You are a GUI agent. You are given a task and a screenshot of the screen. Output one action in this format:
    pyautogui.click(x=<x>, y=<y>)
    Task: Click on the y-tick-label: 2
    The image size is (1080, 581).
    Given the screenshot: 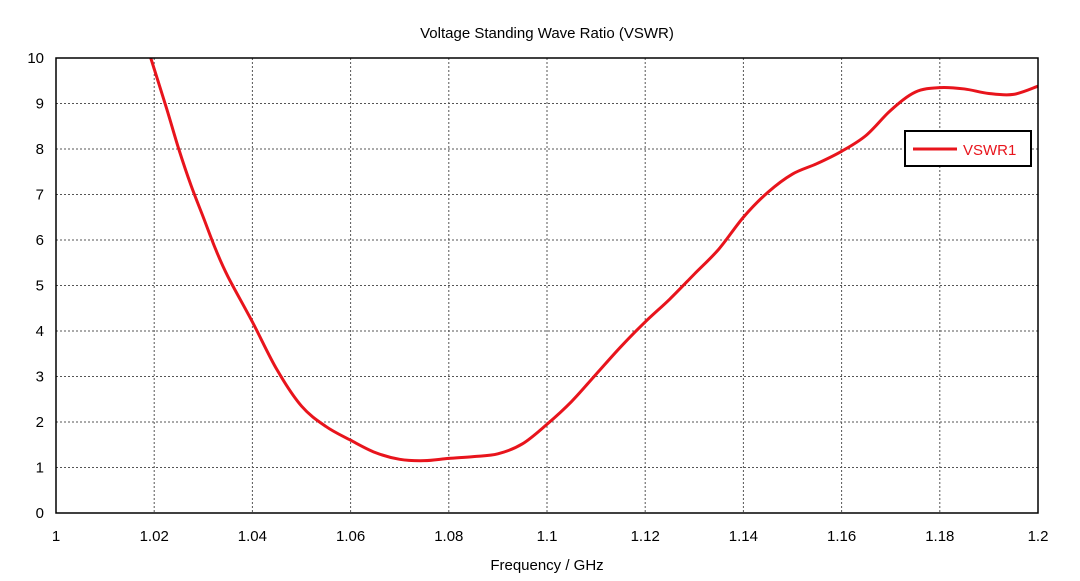 What is the action you would take?
    pyautogui.click(x=40, y=422)
    